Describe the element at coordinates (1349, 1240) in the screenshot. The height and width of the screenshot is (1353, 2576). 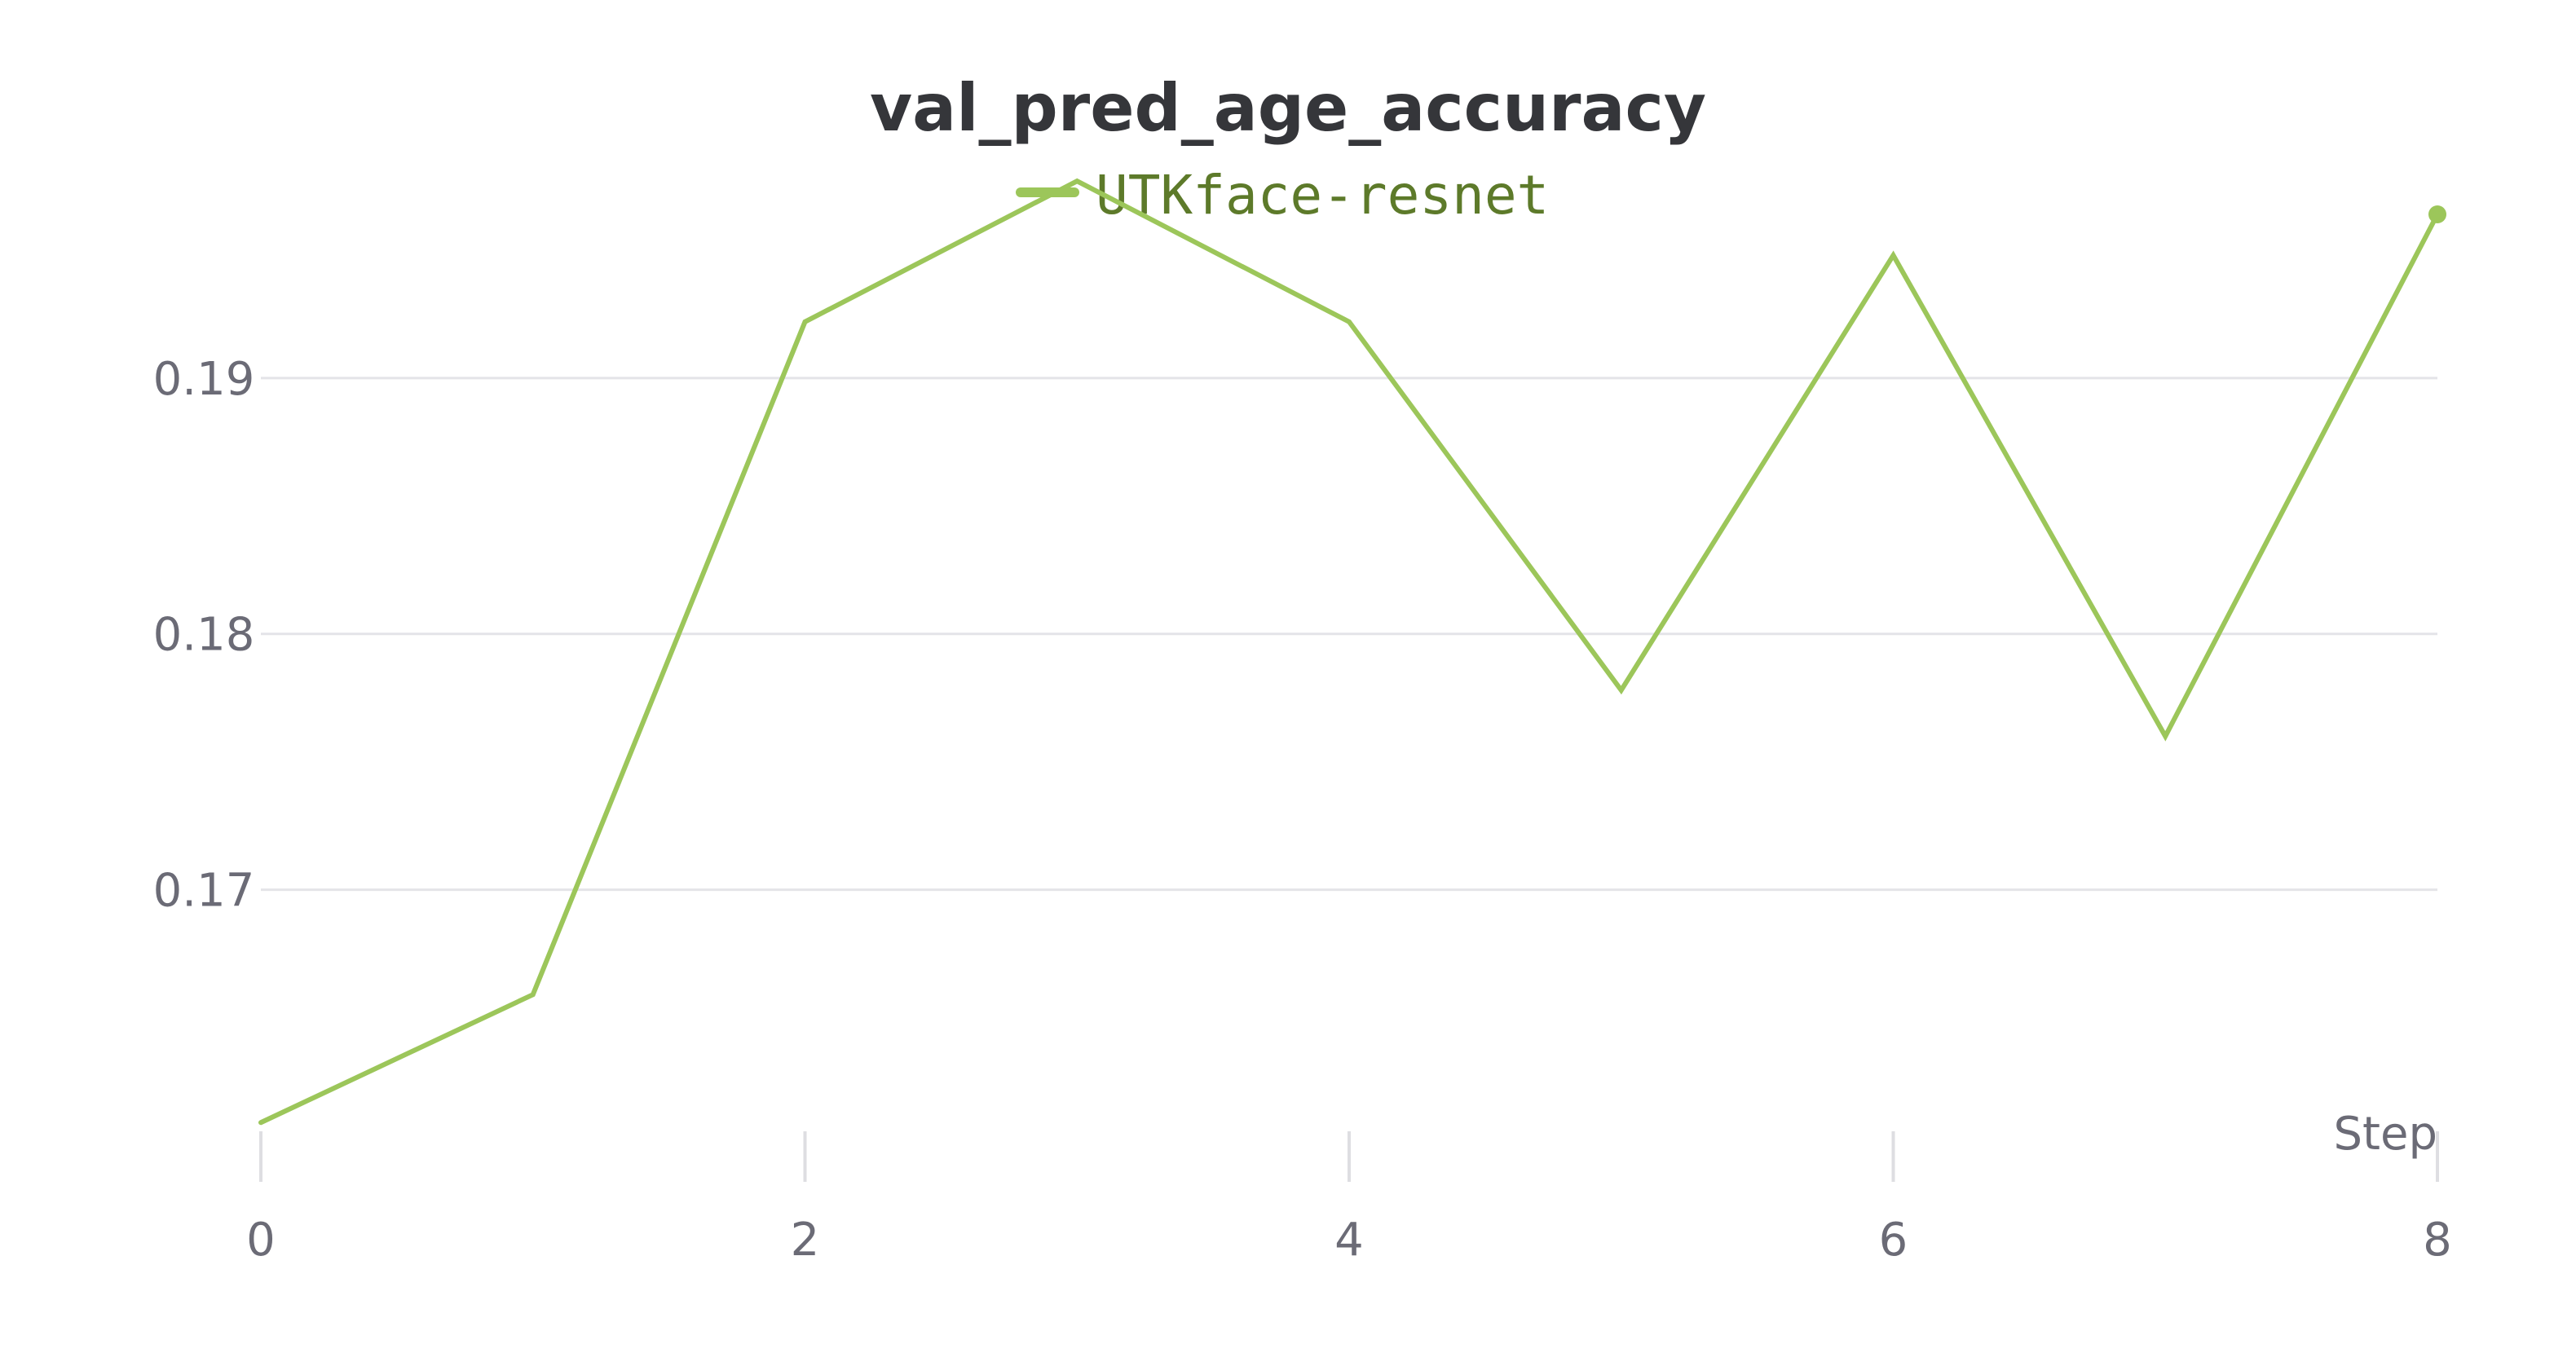
I see `x-tick-label: 4` at that location.